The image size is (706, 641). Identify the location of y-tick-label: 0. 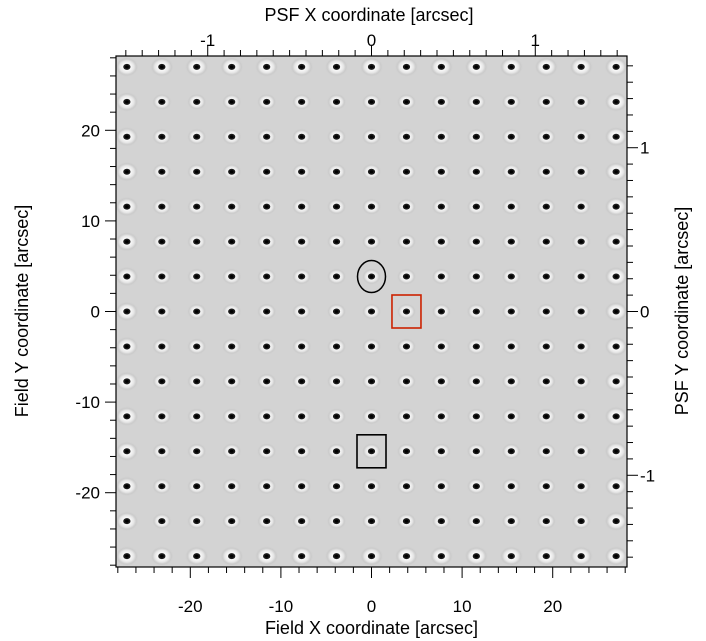
(95, 312).